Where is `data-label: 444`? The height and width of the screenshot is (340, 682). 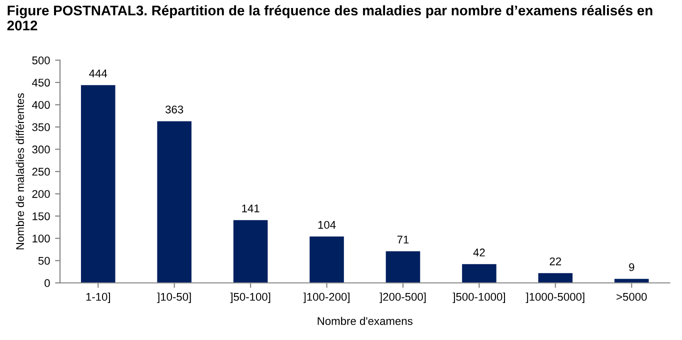
data-label: 444 is located at coordinates (98, 74).